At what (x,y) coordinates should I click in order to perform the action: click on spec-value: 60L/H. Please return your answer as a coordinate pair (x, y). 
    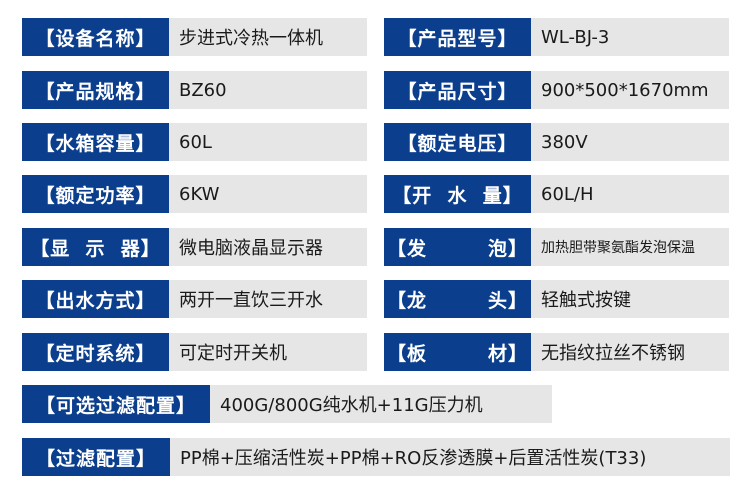
    Looking at the image, I should click on (630, 194).